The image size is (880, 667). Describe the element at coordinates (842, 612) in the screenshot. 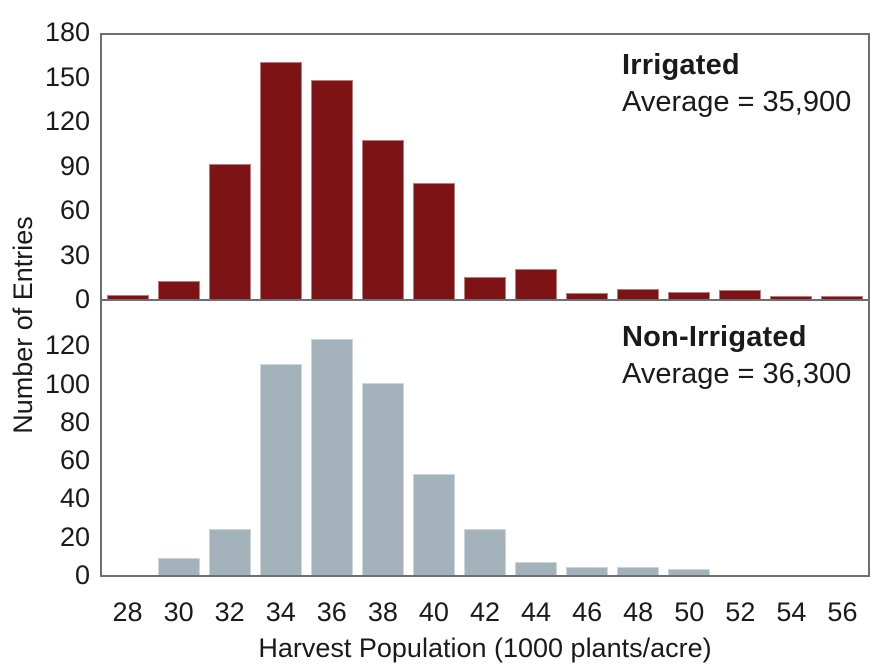

I see `x-tick-56: 56` at that location.